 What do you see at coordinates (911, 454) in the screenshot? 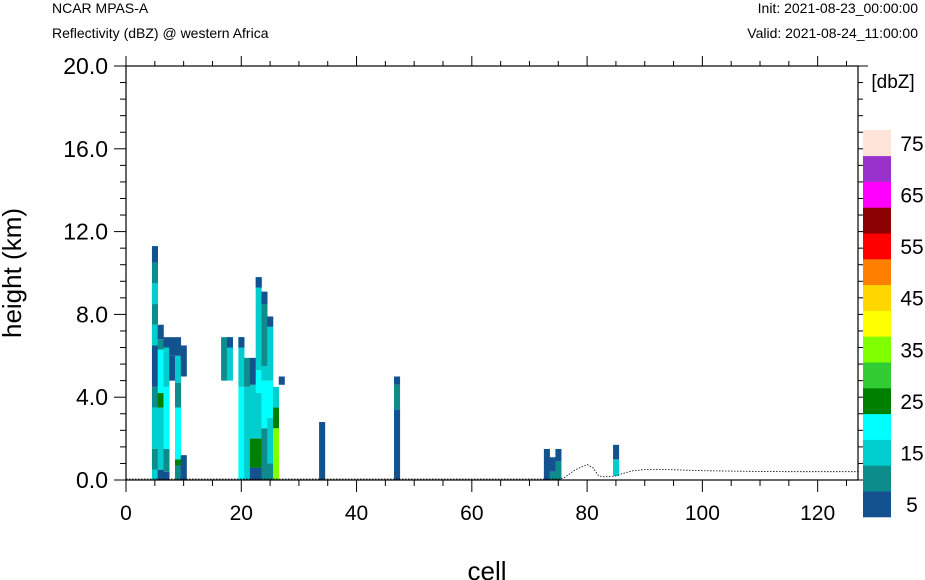
I see `colorbar-label: 15` at bounding box center [911, 454].